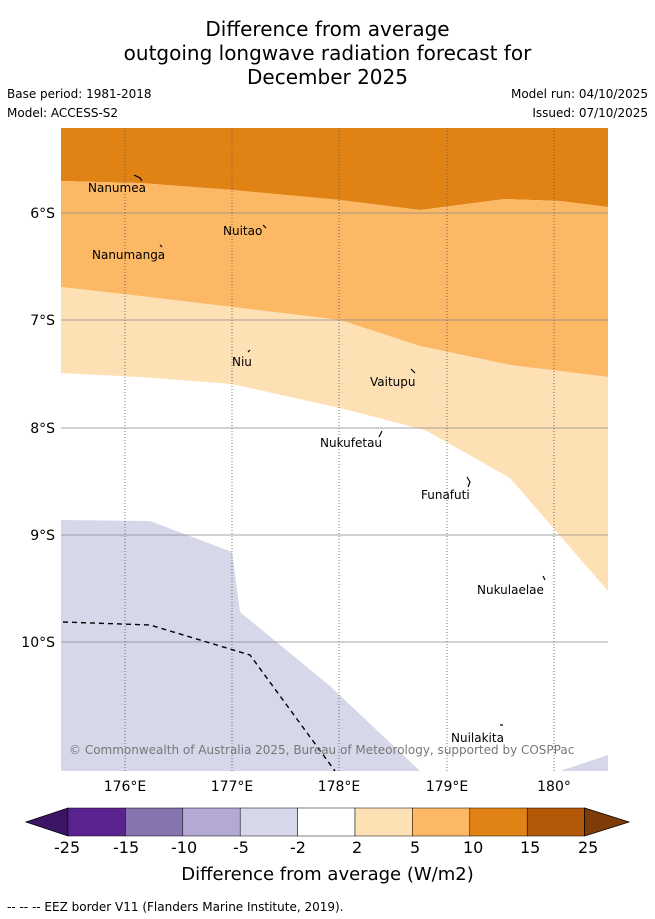 The height and width of the screenshot is (919, 655). What do you see at coordinates (468, 482) in the screenshot?
I see `funafuti-island` at bounding box center [468, 482].